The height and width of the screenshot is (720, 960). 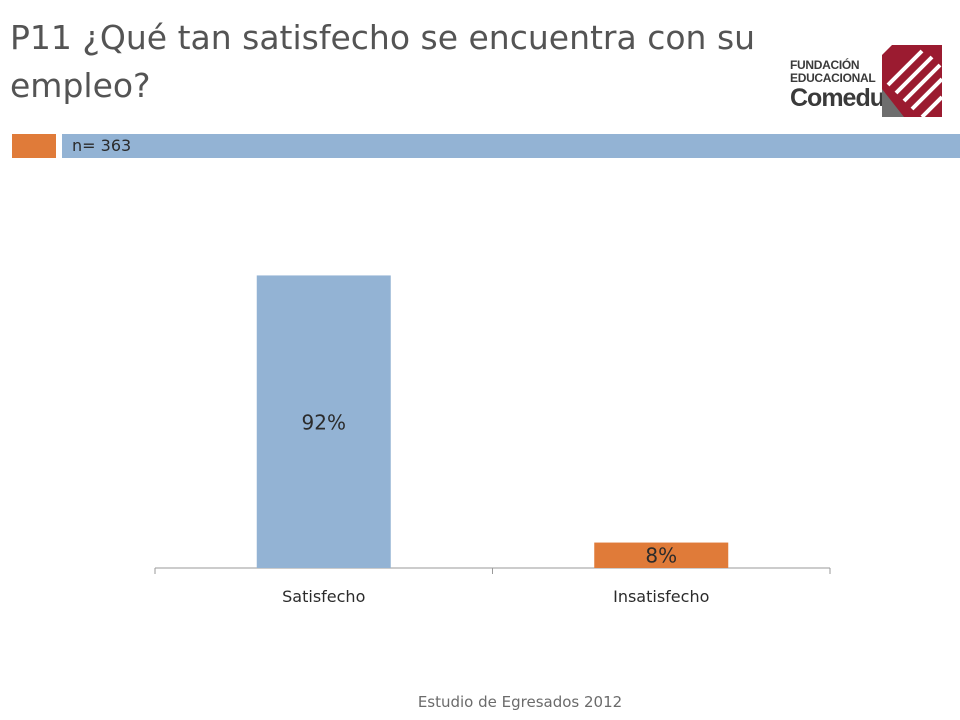 I want to click on logo-line-1: FUNDACIÓN, so click(x=825, y=65).